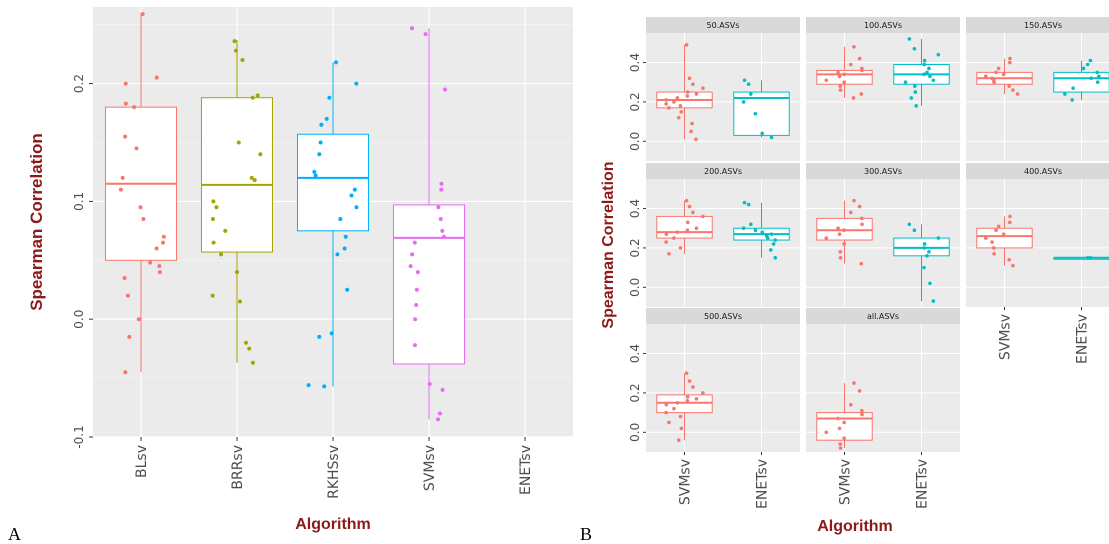 This screenshot has width=1109, height=544. I want to click on panel-a-x-tick-label: BLsv, so click(142, 461).